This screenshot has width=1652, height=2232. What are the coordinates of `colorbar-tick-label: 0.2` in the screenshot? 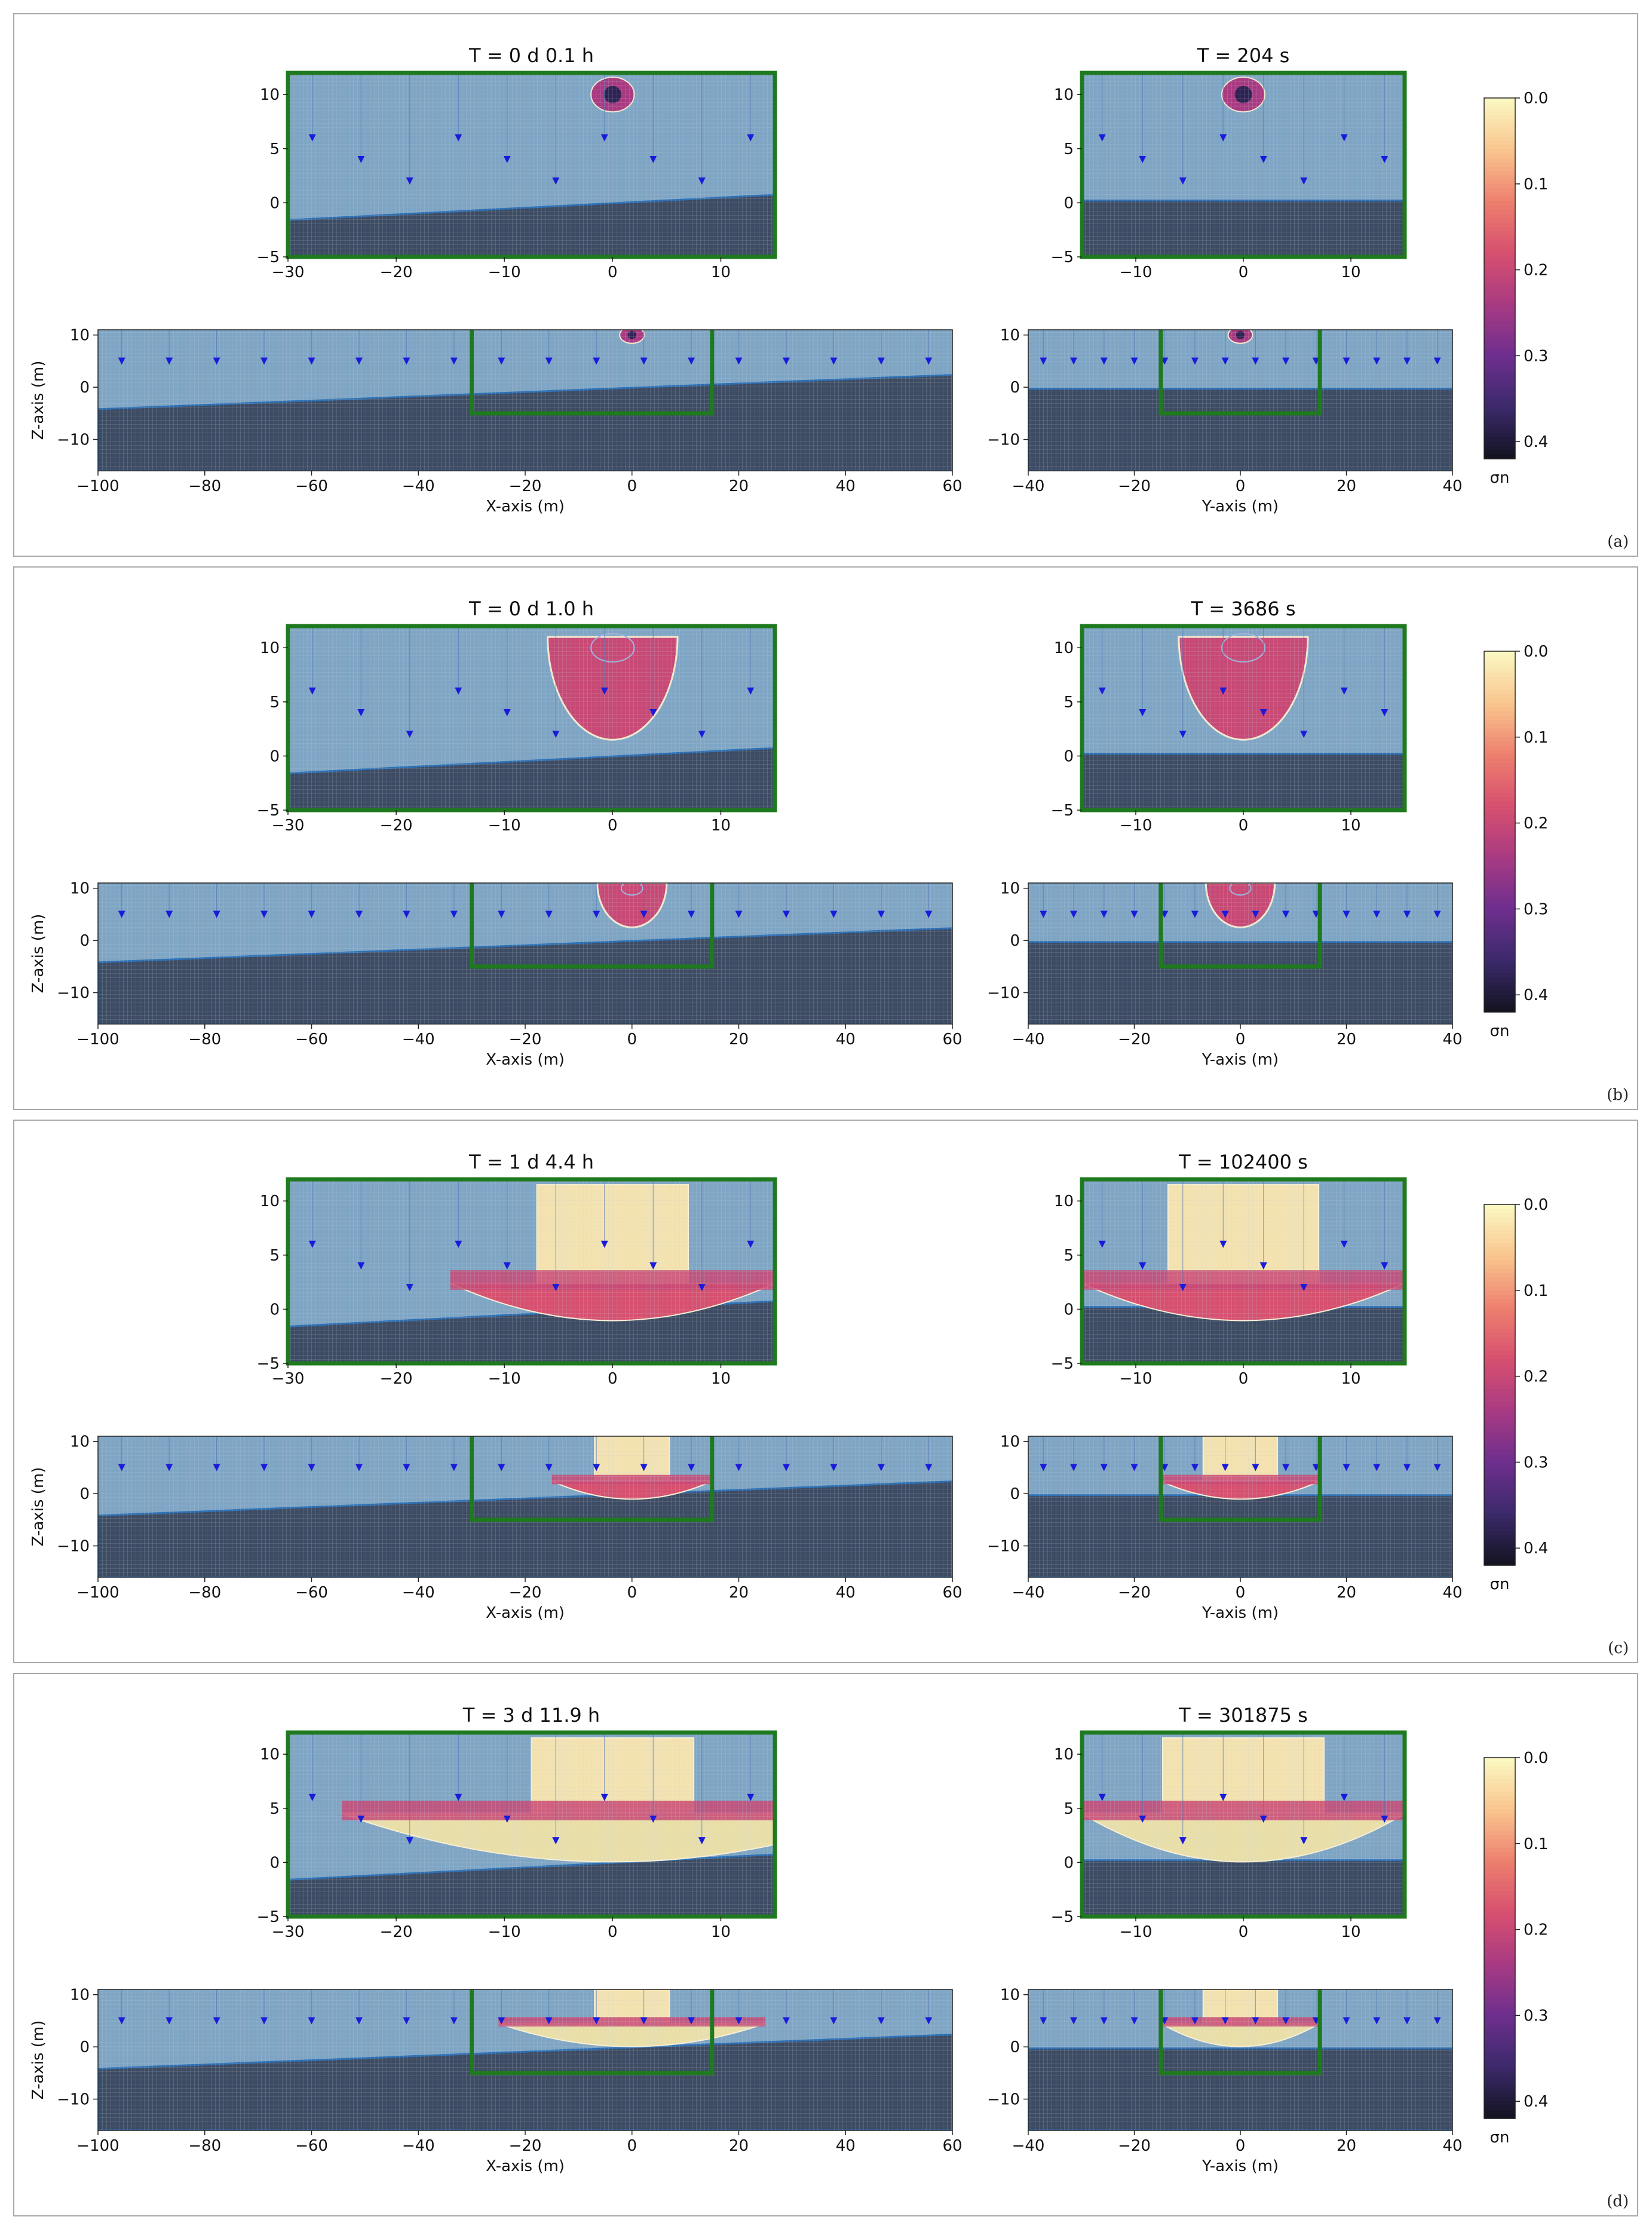 It's located at (1536, 1930).